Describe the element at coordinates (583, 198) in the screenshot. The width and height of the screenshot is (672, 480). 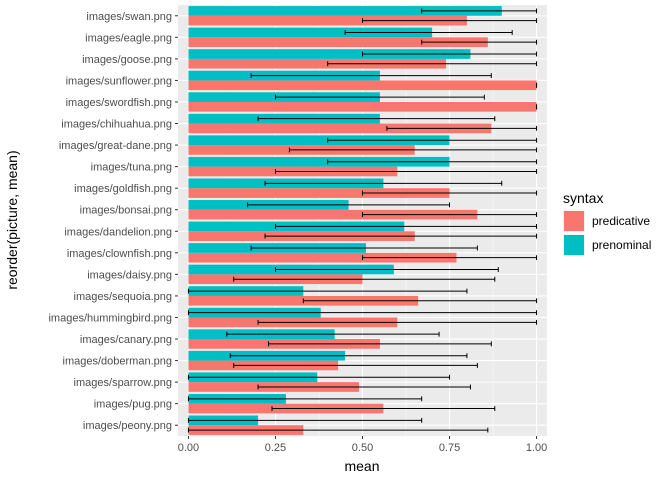
I see `legend-title: syntax` at that location.